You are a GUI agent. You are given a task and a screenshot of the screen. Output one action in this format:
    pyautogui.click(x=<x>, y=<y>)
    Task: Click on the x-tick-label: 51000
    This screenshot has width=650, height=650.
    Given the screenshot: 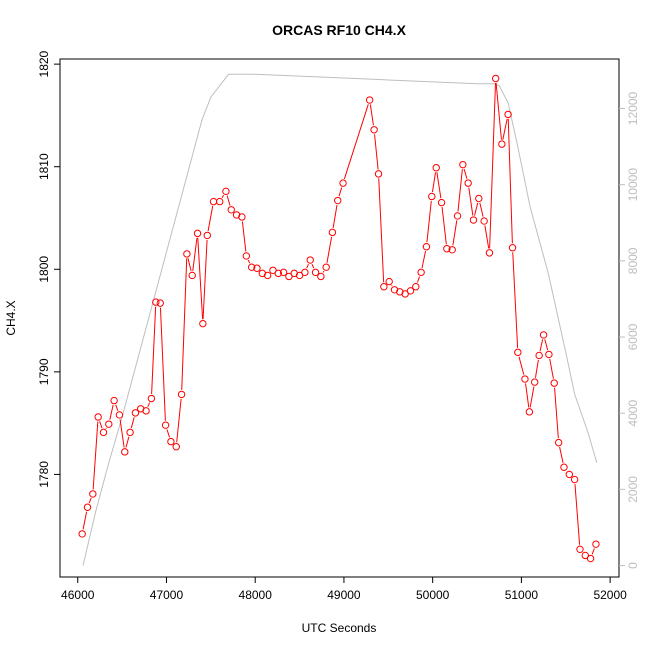 What is the action you would take?
    pyautogui.click(x=522, y=595)
    